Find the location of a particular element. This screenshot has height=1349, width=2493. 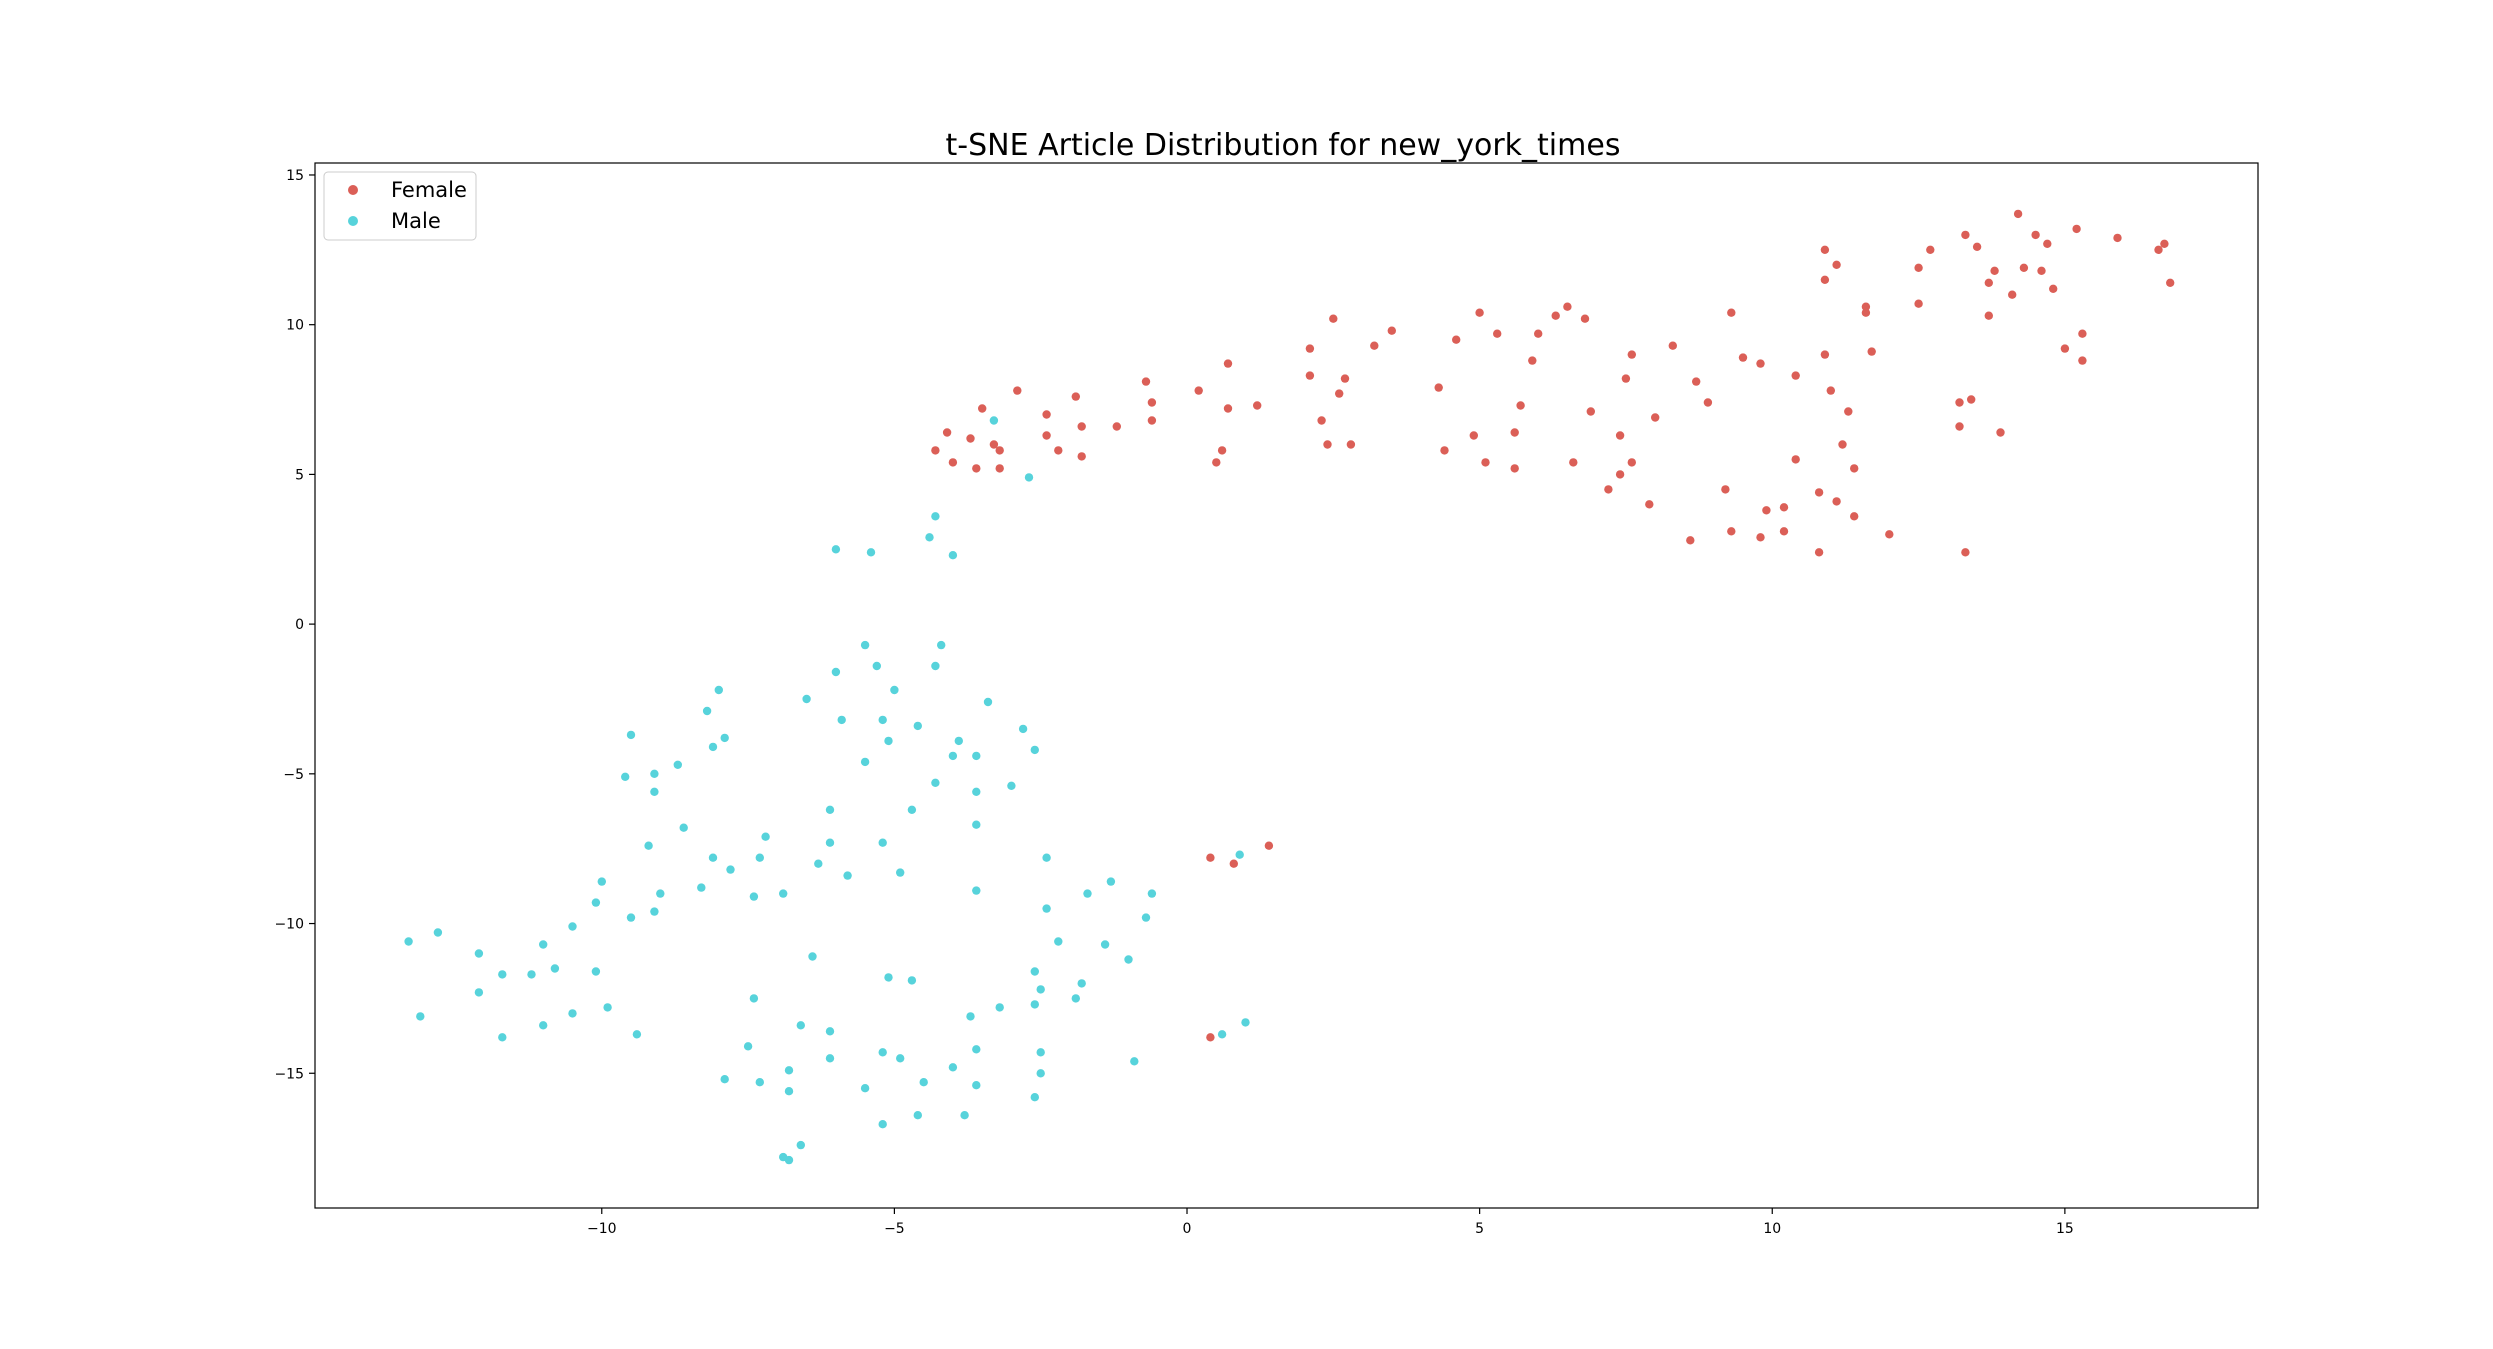

x-tick-label: −5 is located at coordinates (894, 1229).